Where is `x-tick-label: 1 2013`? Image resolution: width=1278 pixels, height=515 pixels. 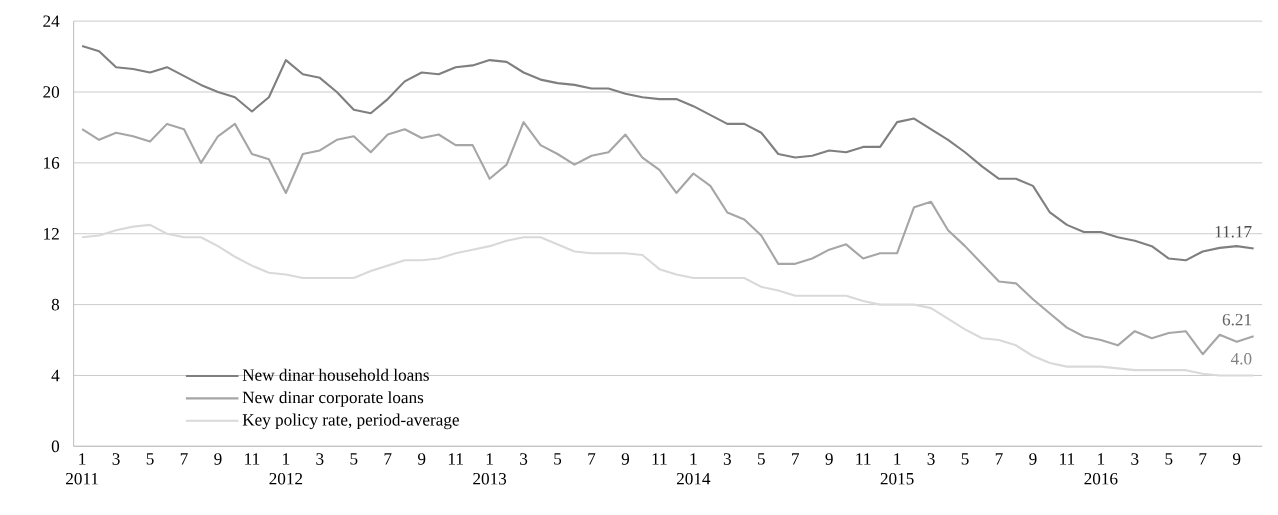 x-tick-label: 1 2013 is located at coordinates (490, 469).